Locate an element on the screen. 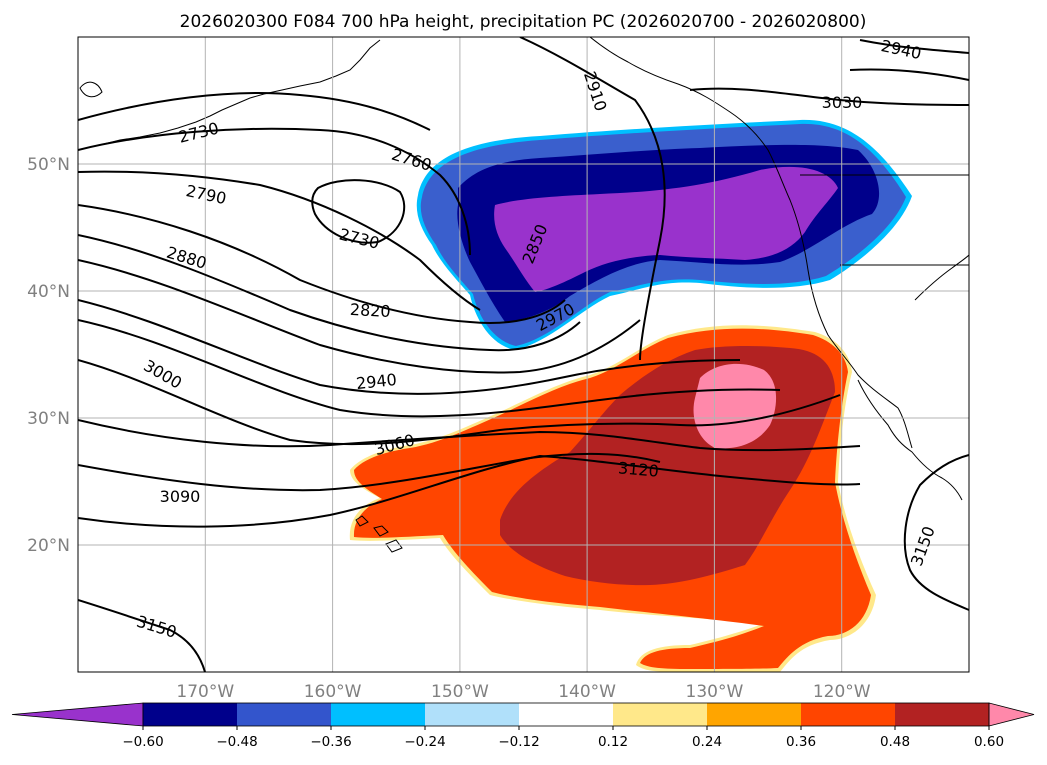 Image resolution: width=1047 pixels, height=765 pixels. coast-aleutians is located at coordinates (240, 92).